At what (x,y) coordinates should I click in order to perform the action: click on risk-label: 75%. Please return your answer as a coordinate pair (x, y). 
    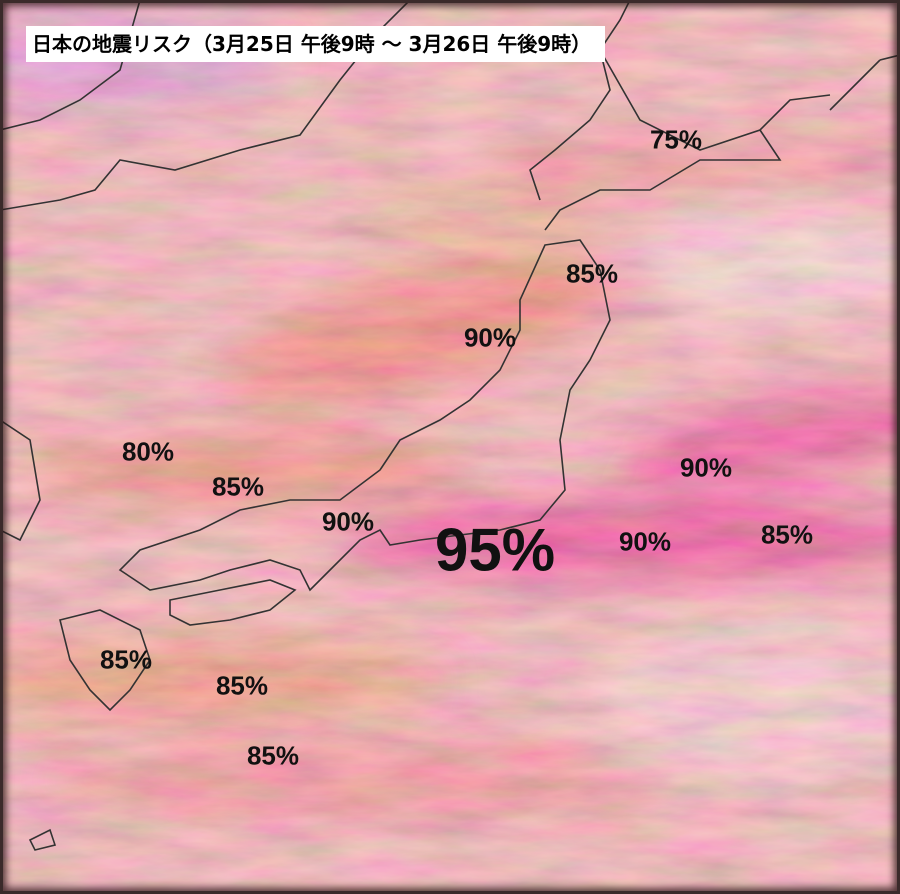
    Looking at the image, I should click on (676, 139).